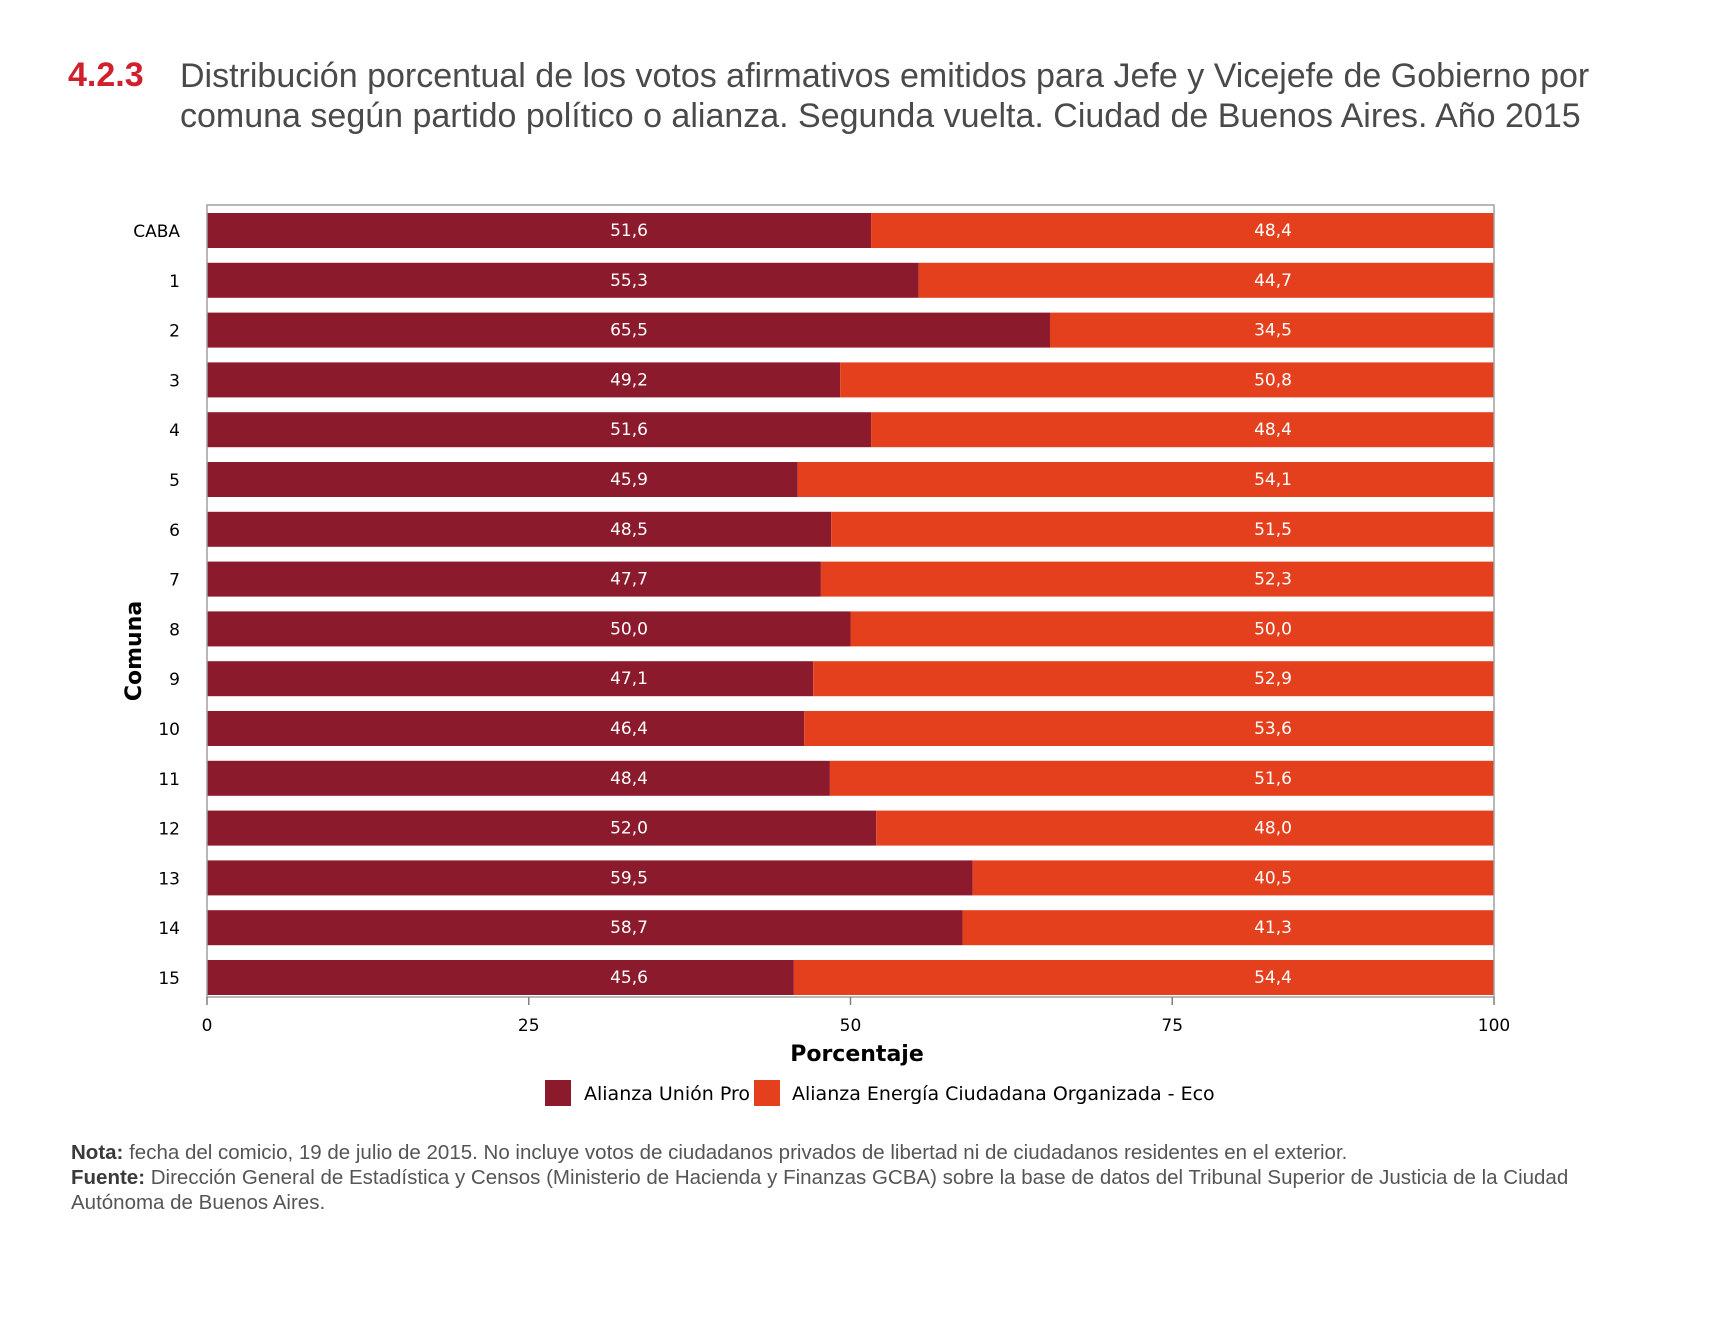 The width and height of the screenshot is (1732, 1322). I want to click on data-label-eco: 41,3, so click(1273, 928).